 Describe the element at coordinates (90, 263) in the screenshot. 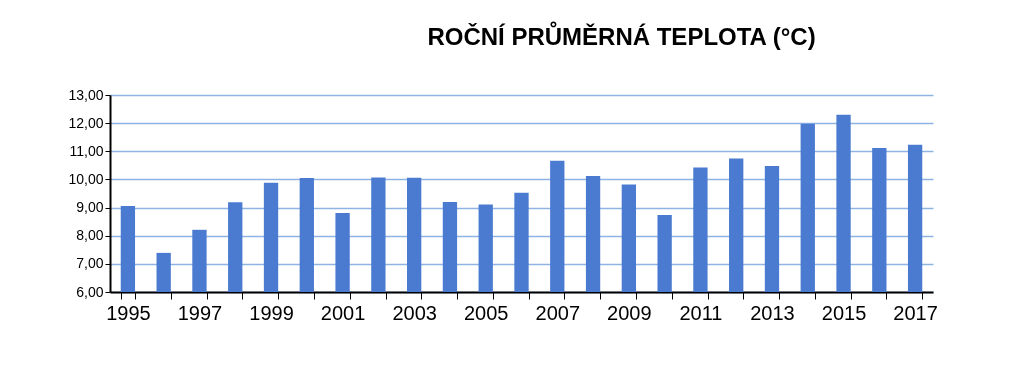

I see `y-tick-label: 7,00` at that location.